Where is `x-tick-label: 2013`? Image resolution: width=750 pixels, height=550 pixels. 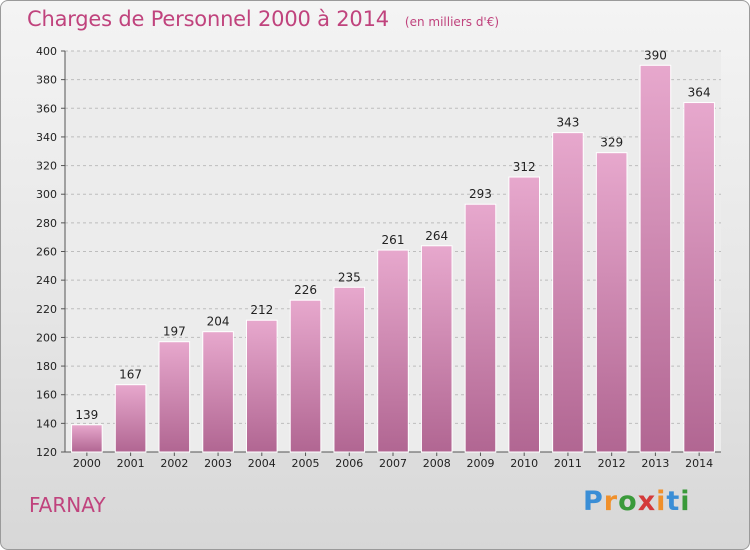 x-tick-label: 2013 is located at coordinates (655, 463).